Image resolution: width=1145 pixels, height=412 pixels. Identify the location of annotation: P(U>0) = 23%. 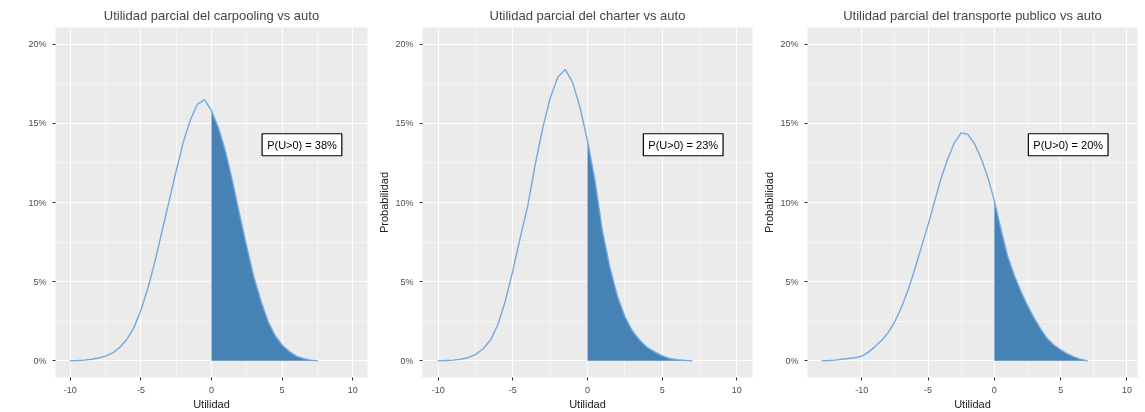
(683, 144).